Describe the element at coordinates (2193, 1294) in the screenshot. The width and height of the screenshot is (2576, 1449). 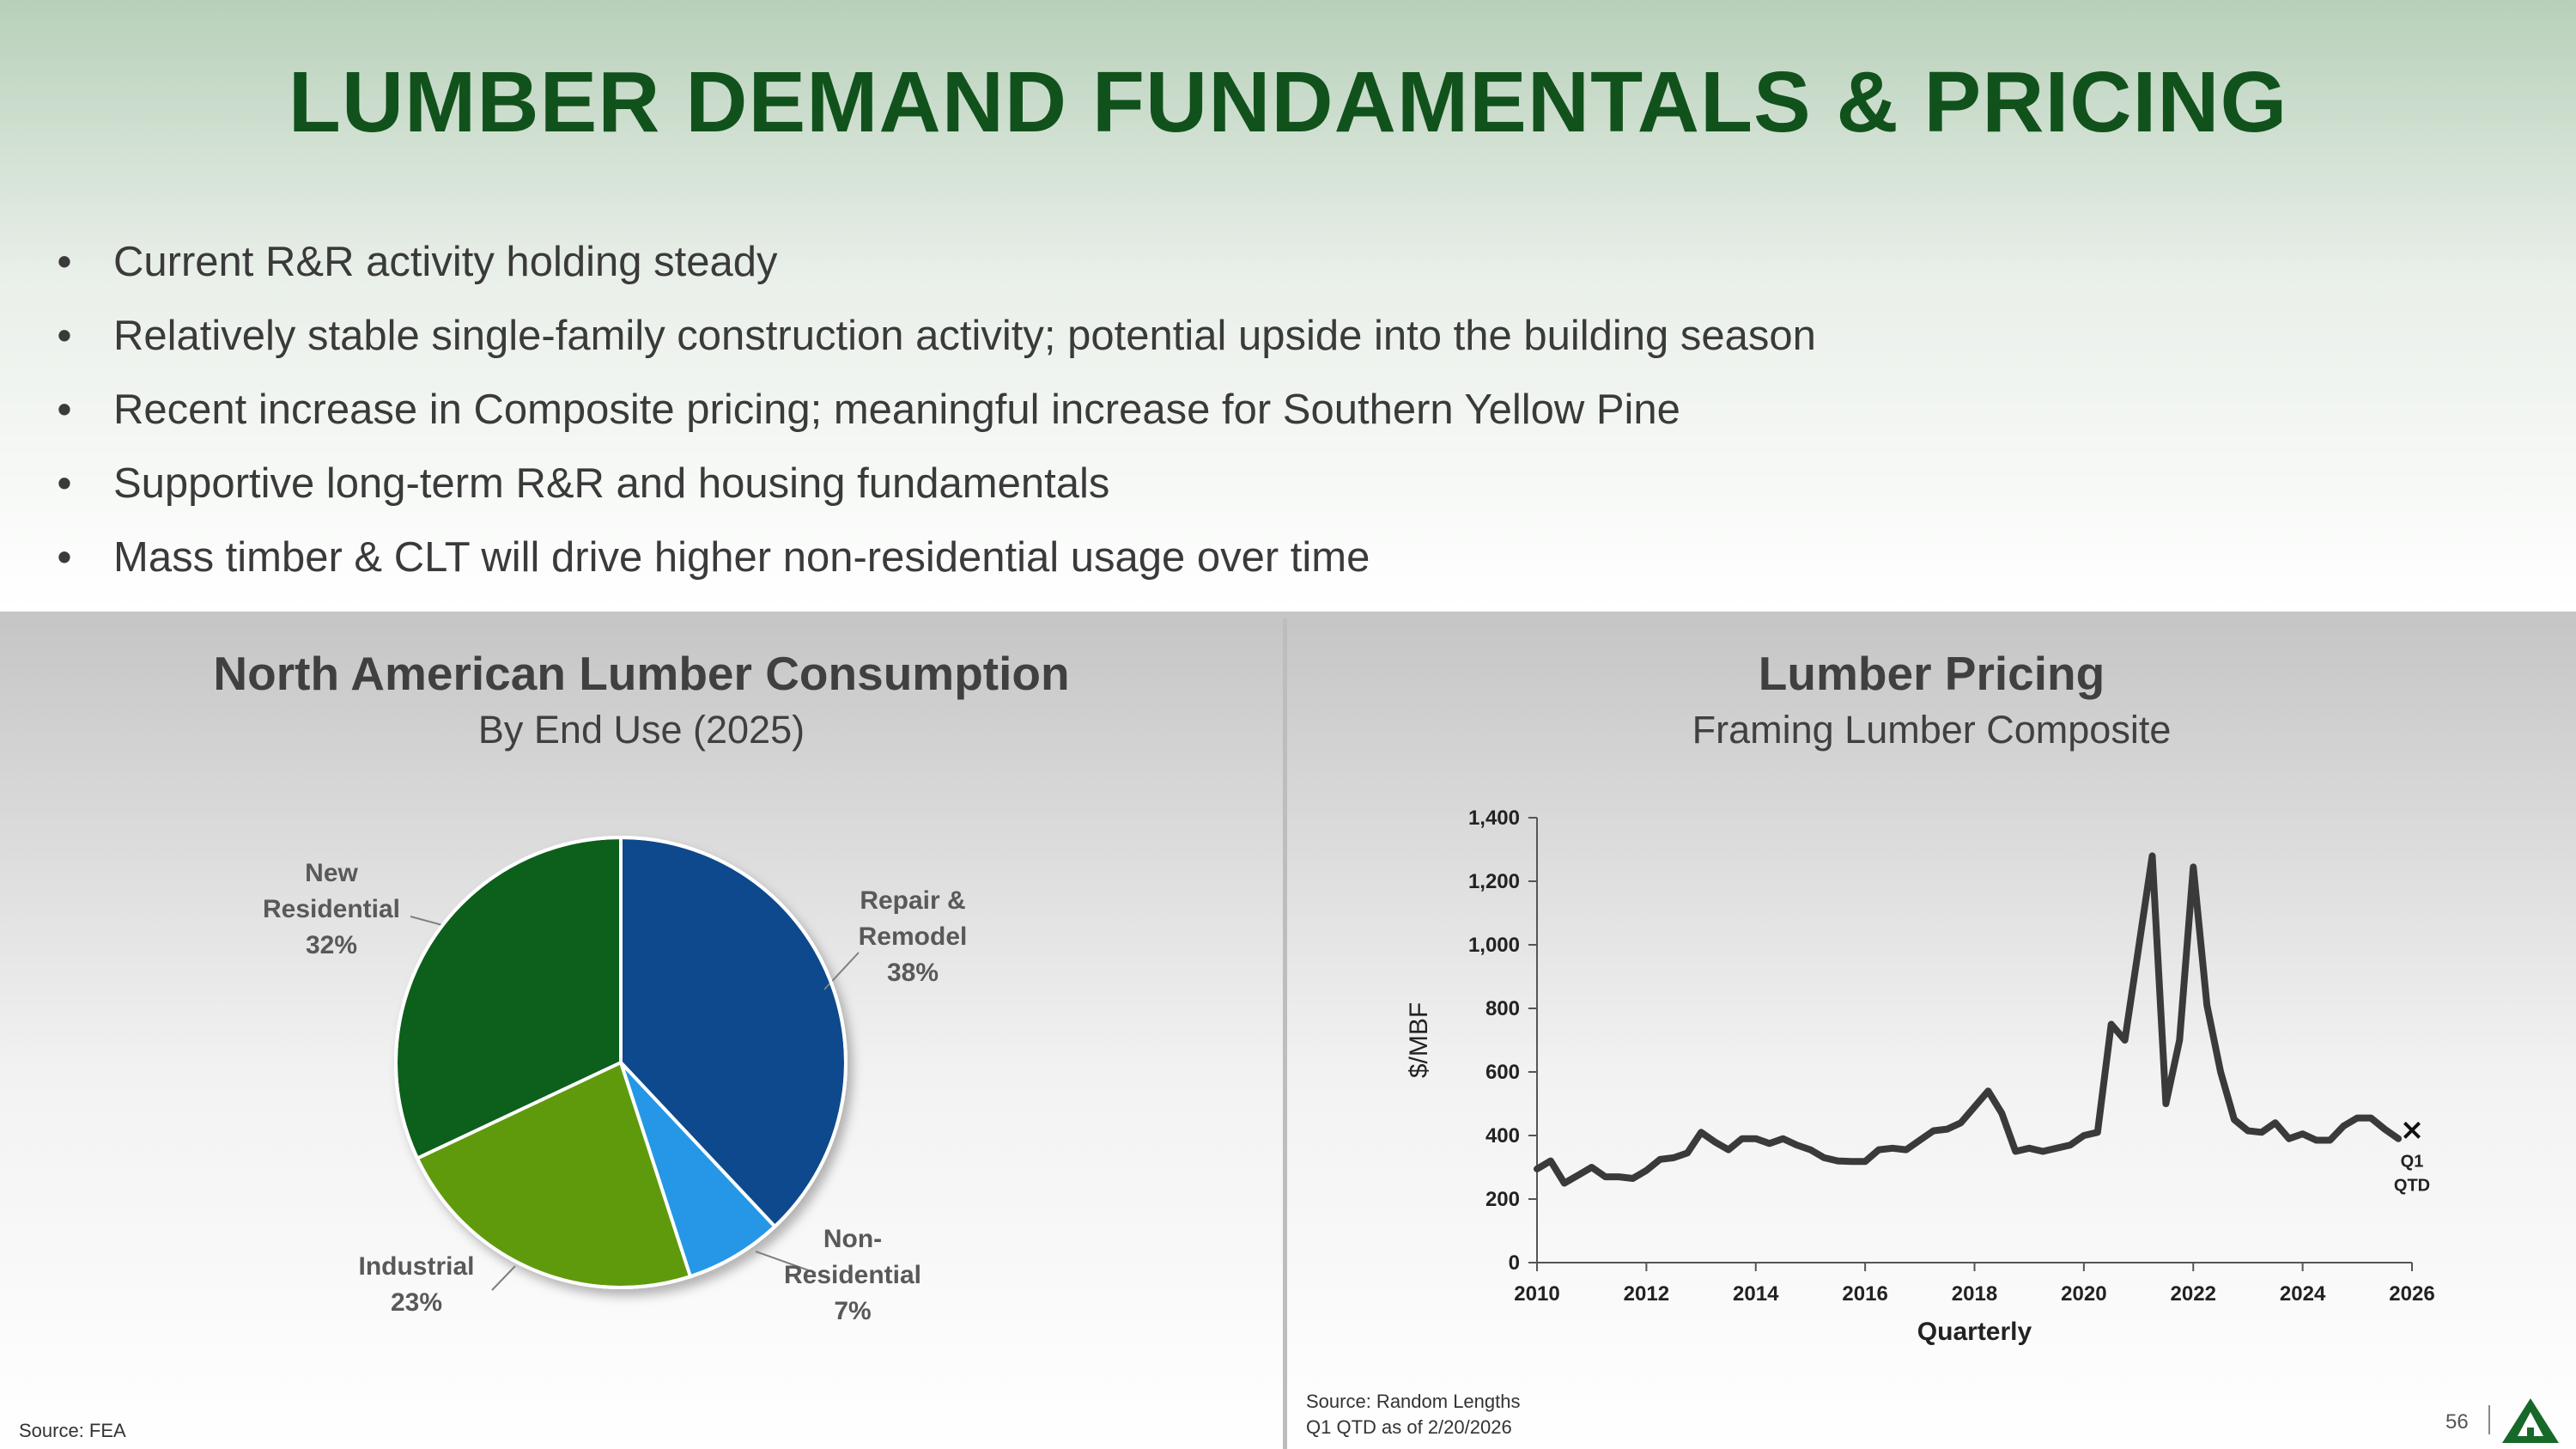
I see `x-tick-label: 2022` at that location.